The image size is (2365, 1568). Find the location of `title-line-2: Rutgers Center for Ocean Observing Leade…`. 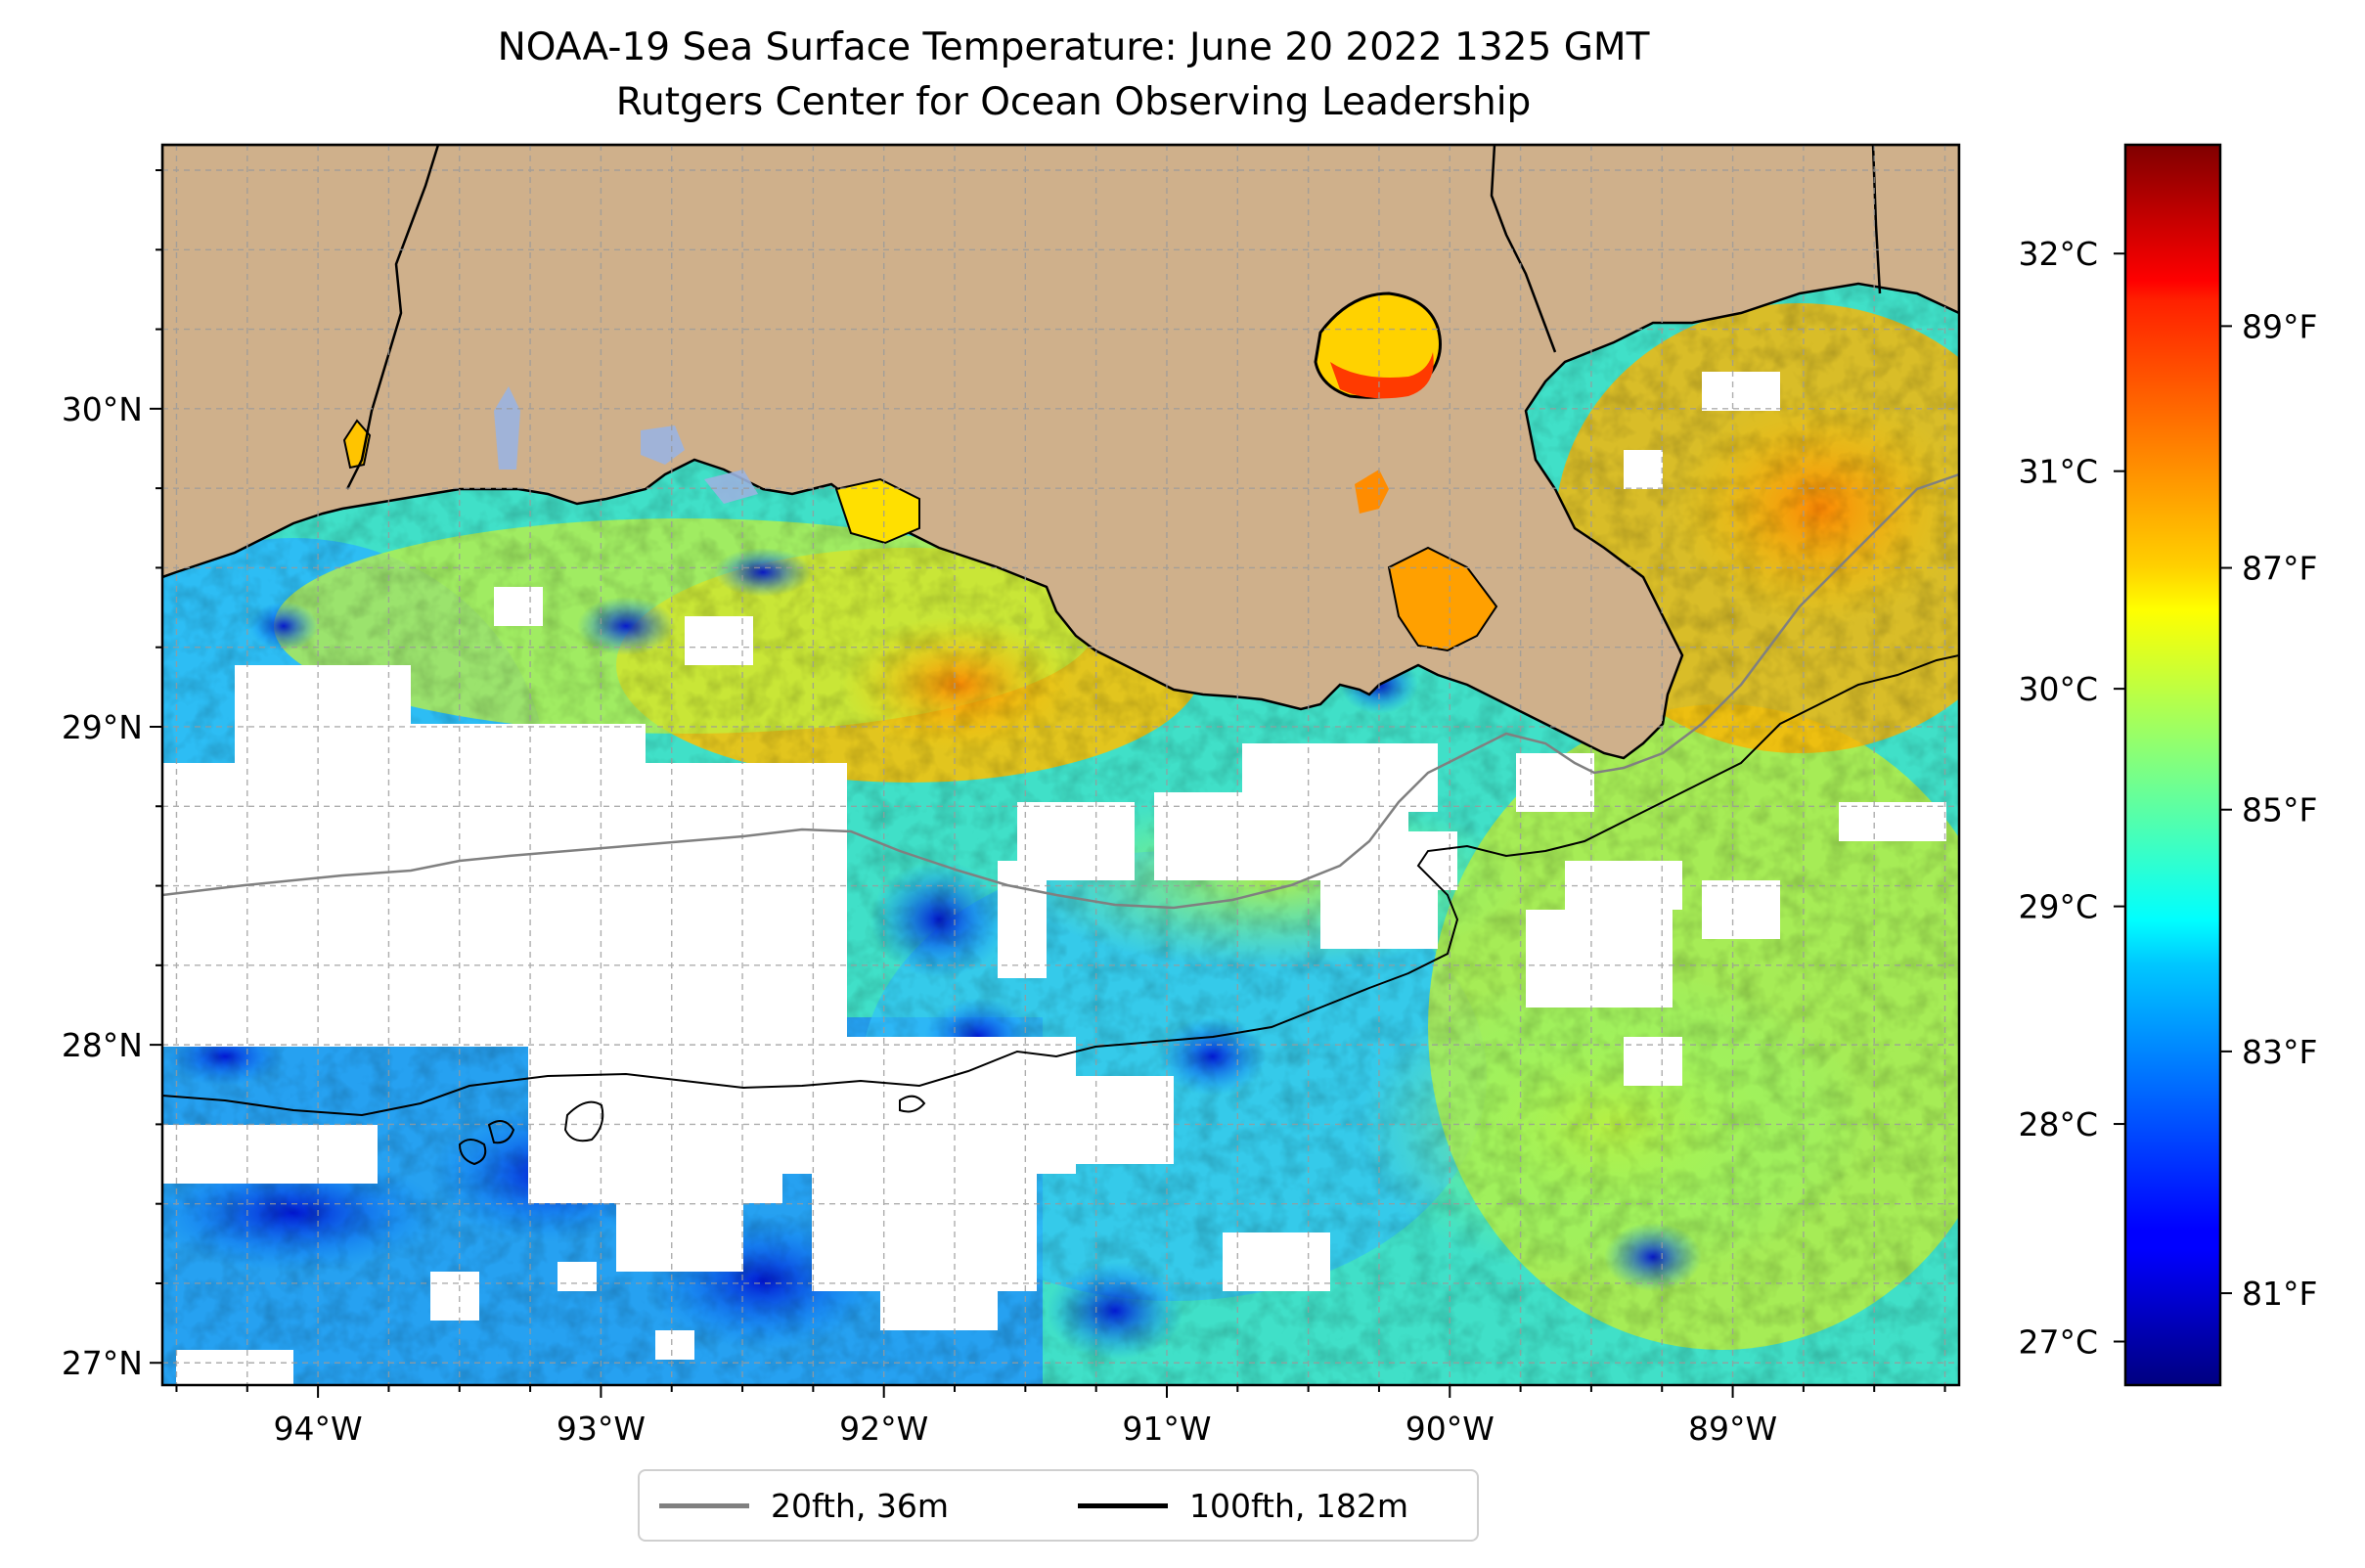

title-line-2: Rutgers Center for Ocean Observing Leade… is located at coordinates (1073, 102).